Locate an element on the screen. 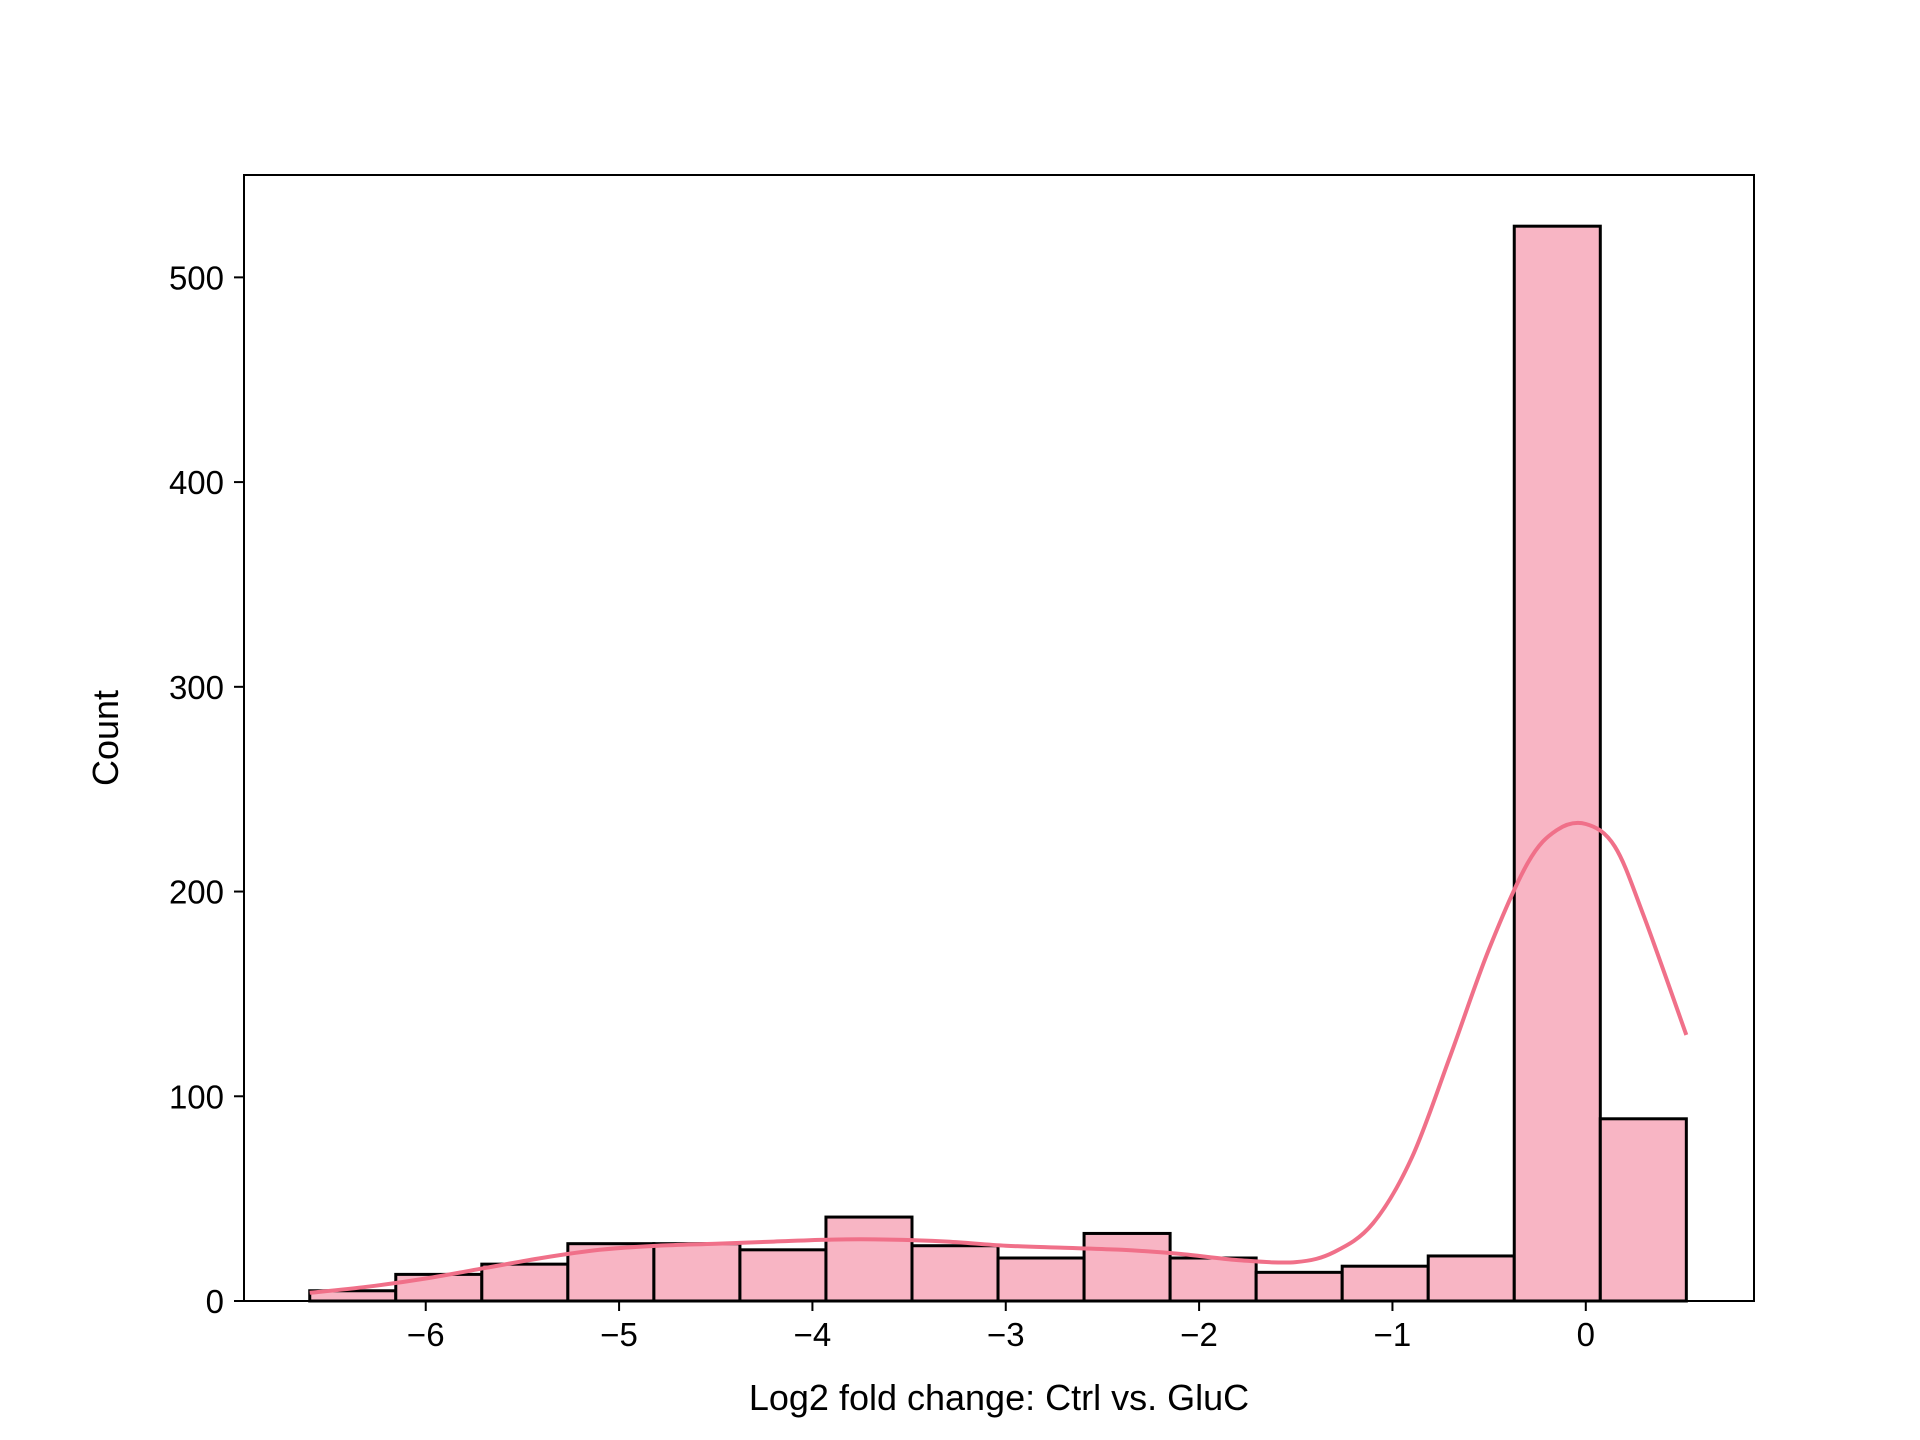 The image size is (1920, 1440). y-tick-label: 400 is located at coordinates (196, 482).